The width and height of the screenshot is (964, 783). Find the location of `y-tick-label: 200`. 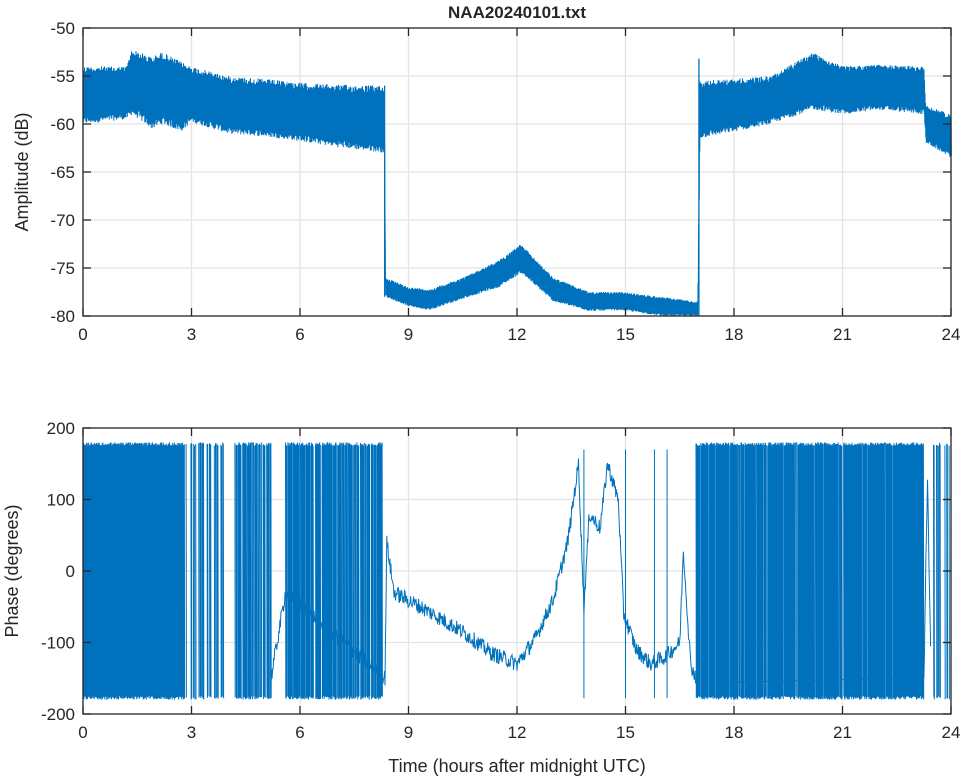

y-tick-label: 200 is located at coordinates (61, 428).